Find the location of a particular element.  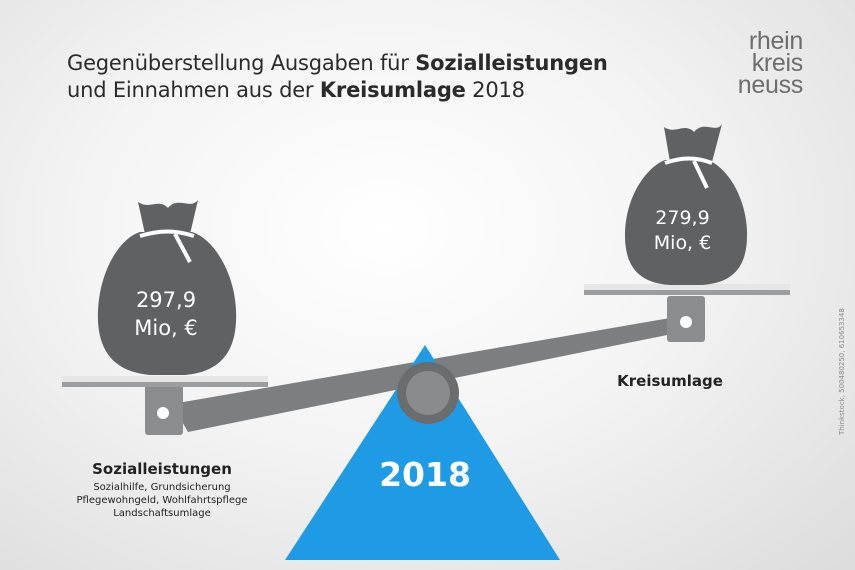

title-text: und Einnahmen aus der is located at coordinates (193, 90).